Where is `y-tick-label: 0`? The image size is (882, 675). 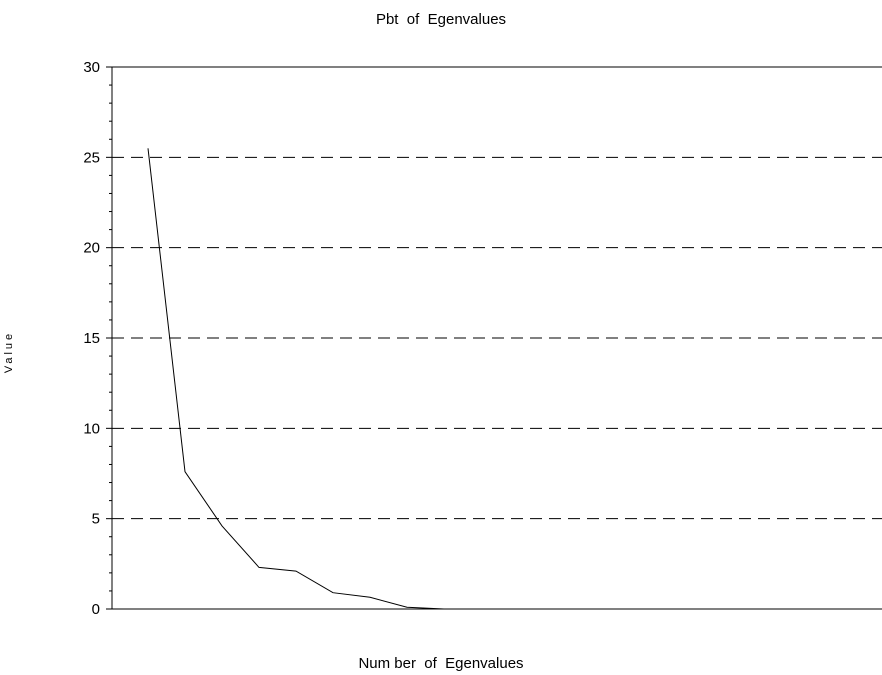 y-tick-label: 0 is located at coordinates (96, 609).